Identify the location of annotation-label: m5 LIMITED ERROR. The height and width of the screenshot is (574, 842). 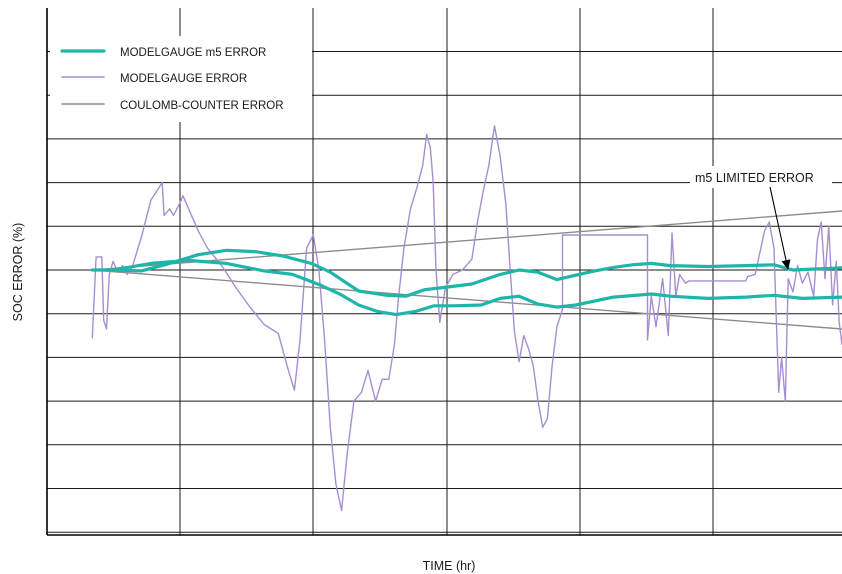
(754, 178).